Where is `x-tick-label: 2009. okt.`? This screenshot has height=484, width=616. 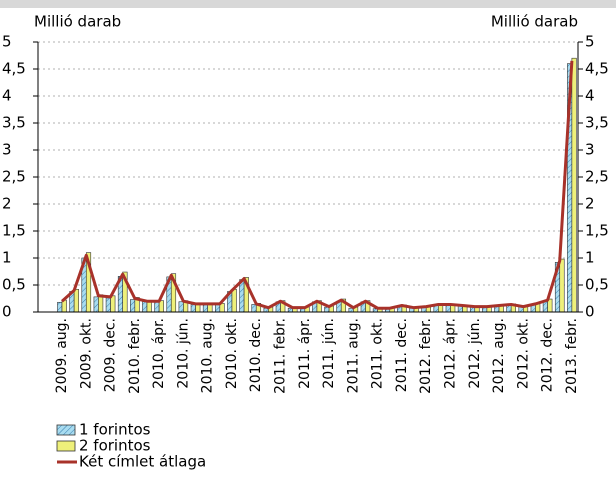 x-tick-label: 2009. okt. is located at coordinates (86, 353).